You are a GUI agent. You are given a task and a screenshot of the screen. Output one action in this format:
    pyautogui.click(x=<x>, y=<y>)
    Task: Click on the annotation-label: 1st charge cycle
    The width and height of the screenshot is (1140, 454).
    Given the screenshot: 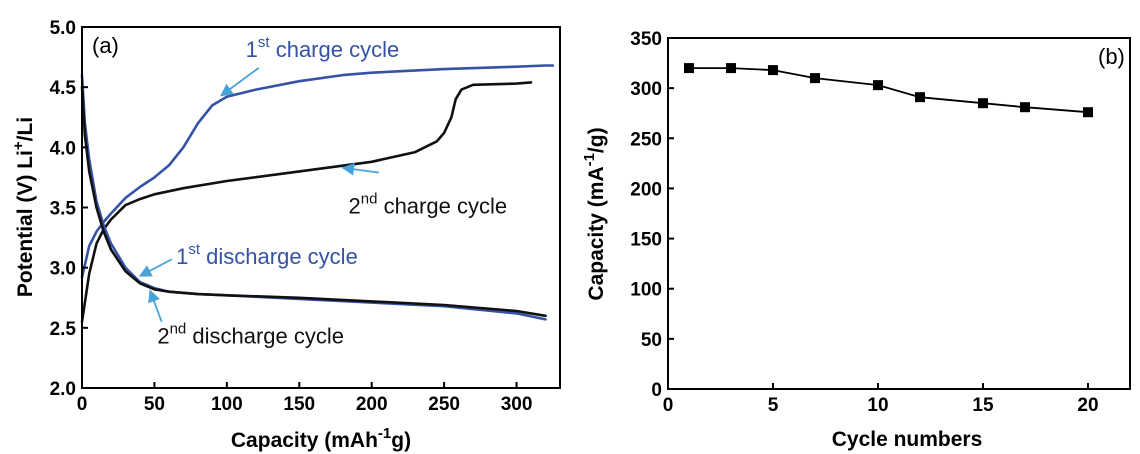 What is the action you would take?
    pyautogui.click(x=323, y=48)
    